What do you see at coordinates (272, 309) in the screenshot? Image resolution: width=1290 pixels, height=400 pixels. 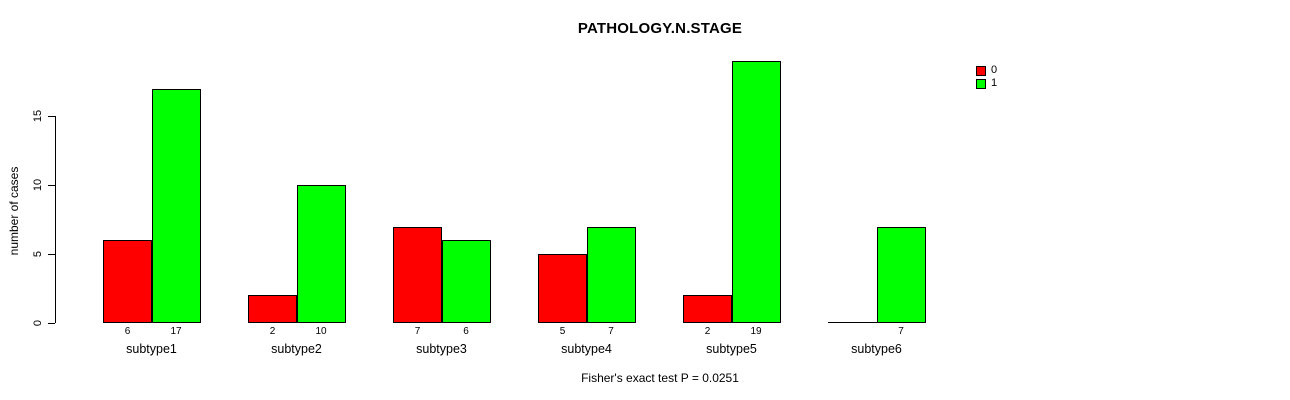 I see `bar-0-subtype2` at bounding box center [272, 309].